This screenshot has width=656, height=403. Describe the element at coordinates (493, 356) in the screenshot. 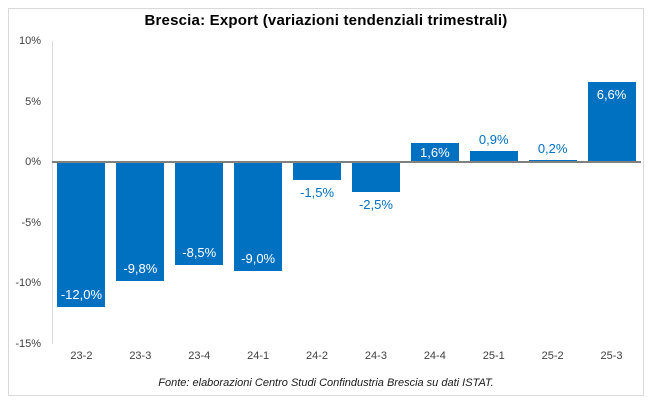

I see `x-tick-label: 25-1` at that location.